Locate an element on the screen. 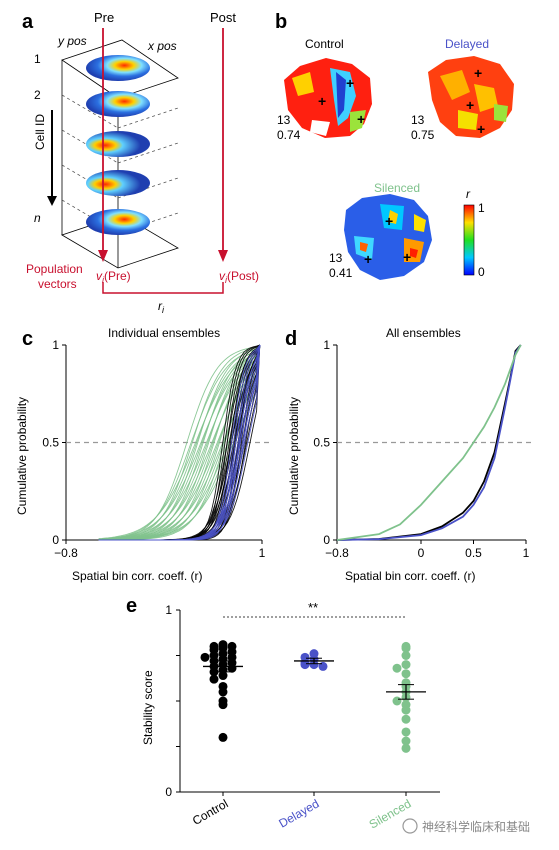  x-tick-label: 0 is located at coordinates (421, 553).